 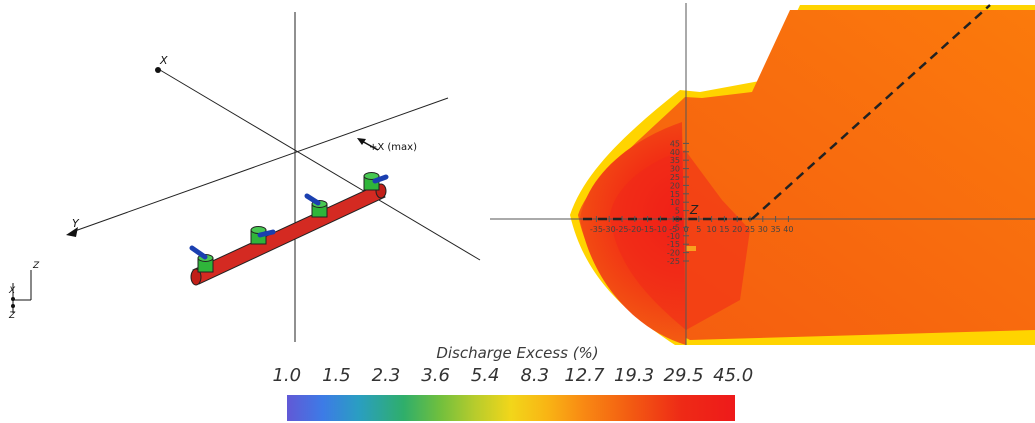 I want to click on origin-z-label: Z, so click(x=694, y=210).